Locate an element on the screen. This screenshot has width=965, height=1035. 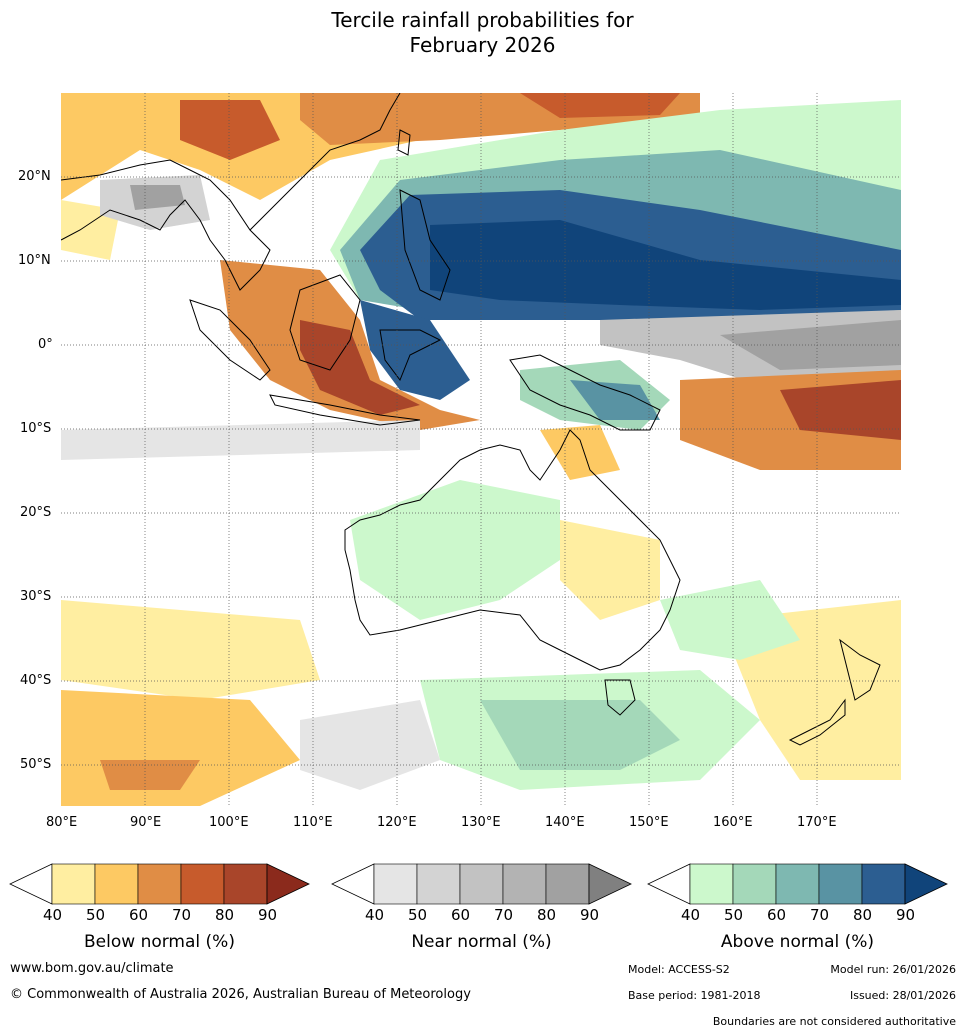
model-text: Model: ACCESS-S2 is located at coordinates (679, 969).